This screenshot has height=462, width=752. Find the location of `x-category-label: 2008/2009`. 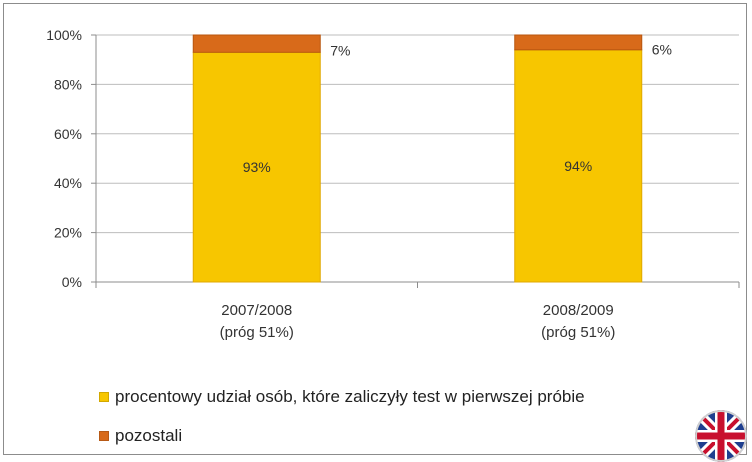

x-category-label: 2008/2009 is located at coordinates (578, 310).